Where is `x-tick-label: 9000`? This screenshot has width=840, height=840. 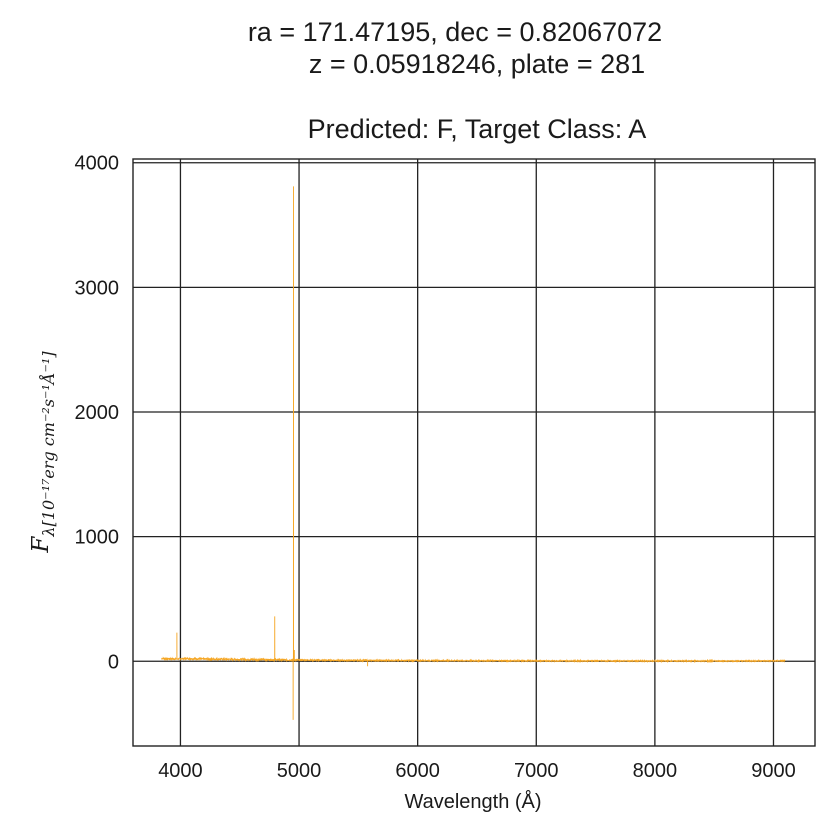 x-tick-label: 9000 is located at coordinates (773, 771).